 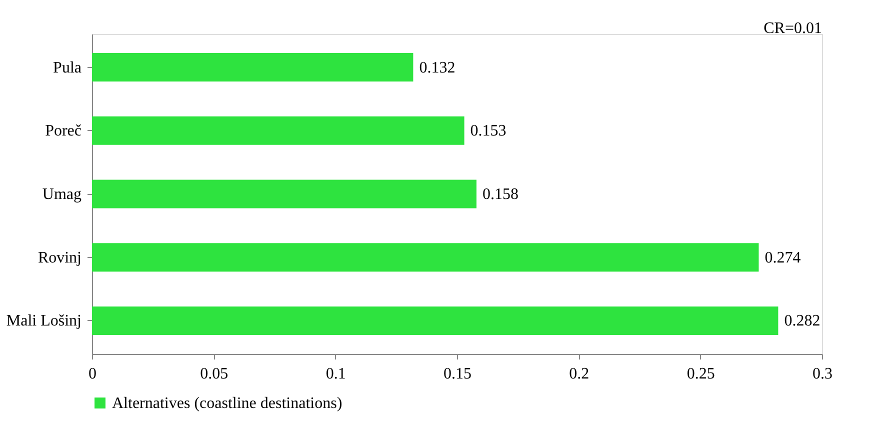 I want to click on data-label: 0.153, so click(x=488, y=131).